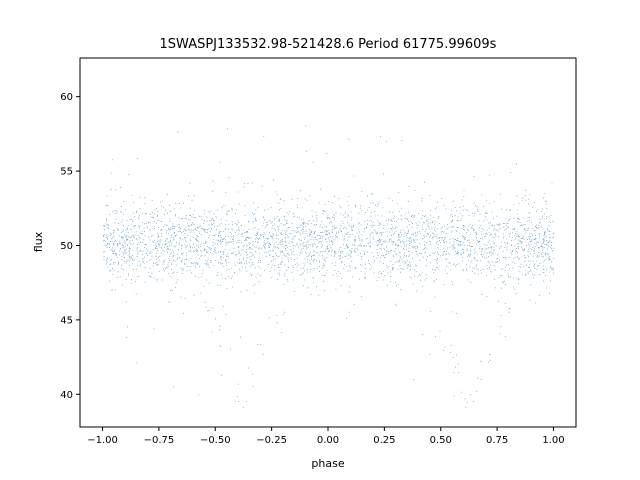 The width and height of the screenshot is (640, 480). Describe the element at coordinates (384, 440) in the screenshot. I see `x-tick-label: 0.25` at that location.